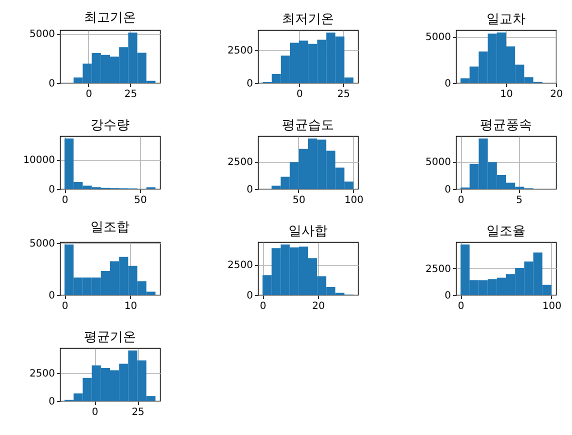 This screenshot has height=435, width=572. I want to click on chart-title: 평균습도, so click(308, 125).